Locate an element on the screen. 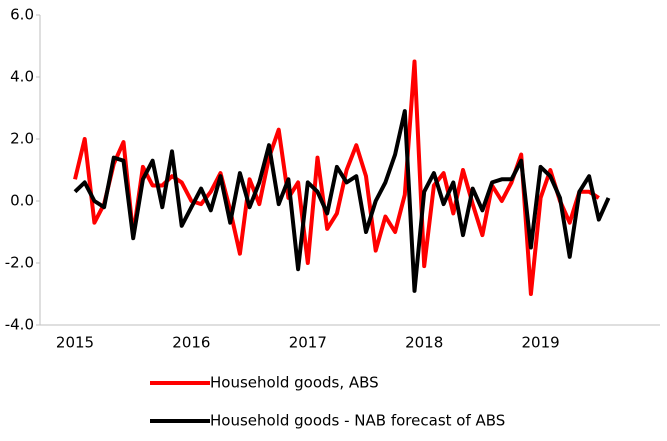 The image size is (667, 441). y-tick-label: 4.0 is located at coordinates (22, 77).